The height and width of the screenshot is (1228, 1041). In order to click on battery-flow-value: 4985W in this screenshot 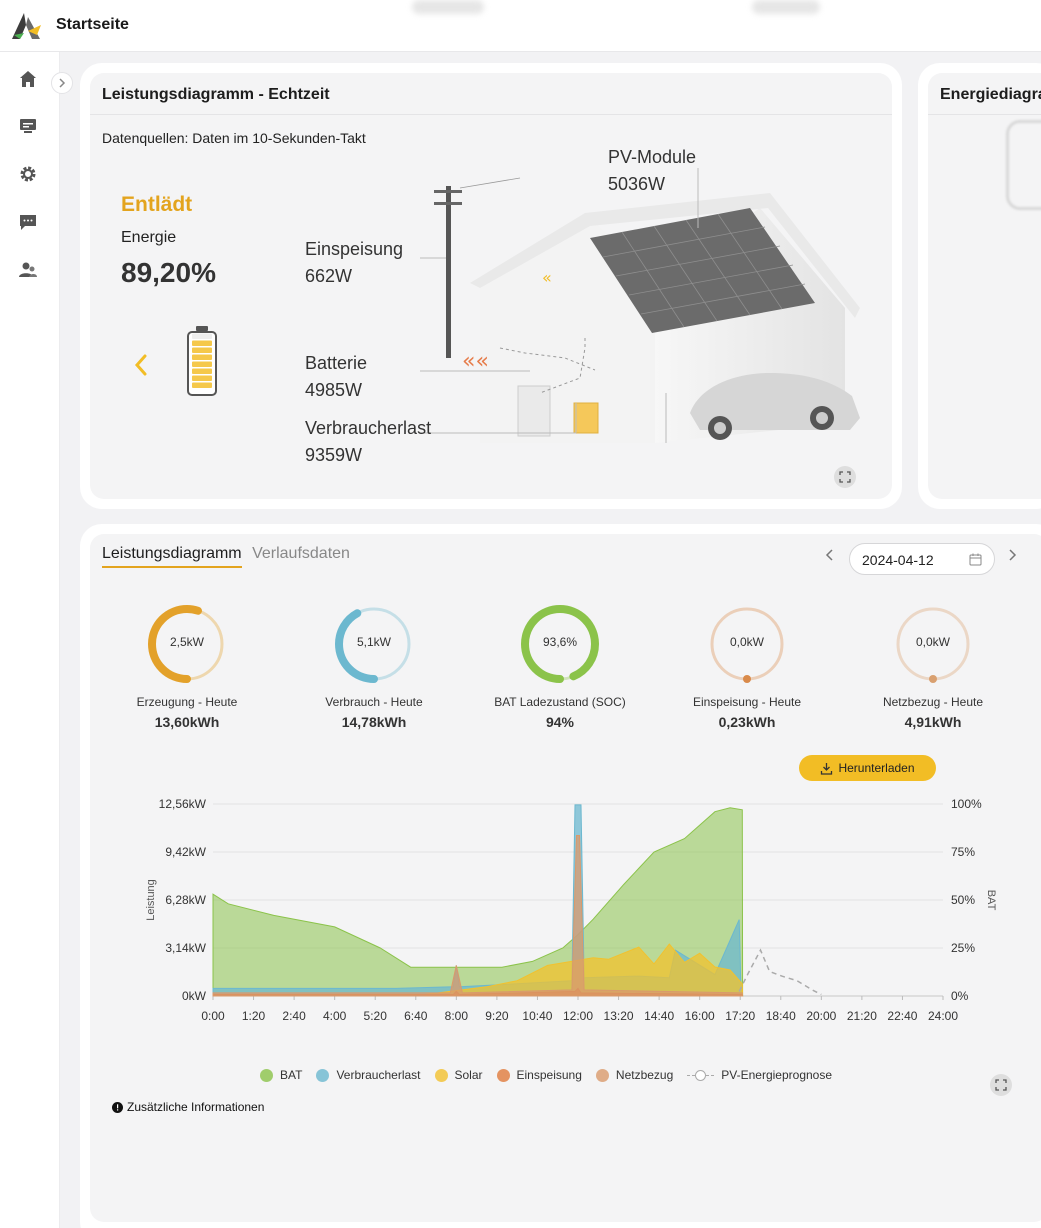, I will do `click(334, 390)`.